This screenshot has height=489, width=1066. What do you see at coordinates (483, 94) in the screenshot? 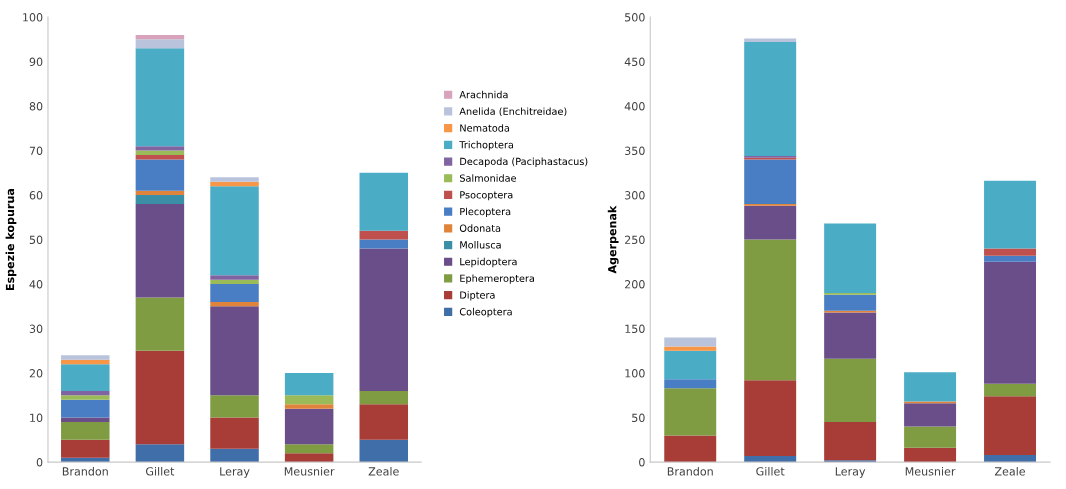
I see `legend-label: Arachnida` at bounding box center [483, 94].